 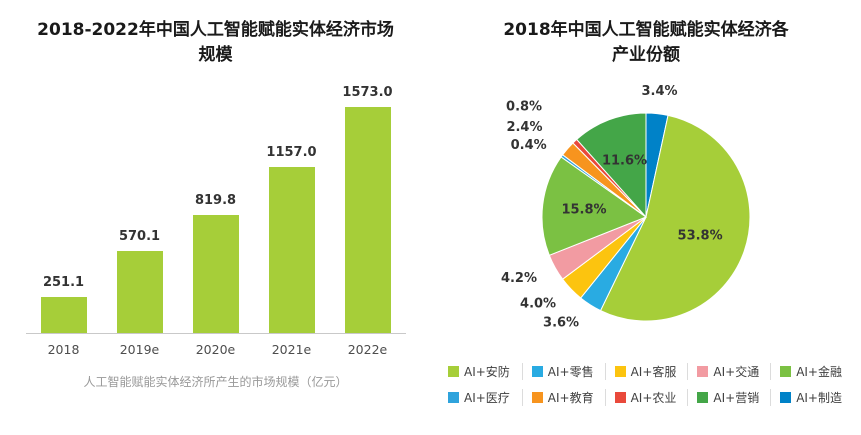 I want to click on pie-percent-label: 3.4%, so click(x=659, y=91).